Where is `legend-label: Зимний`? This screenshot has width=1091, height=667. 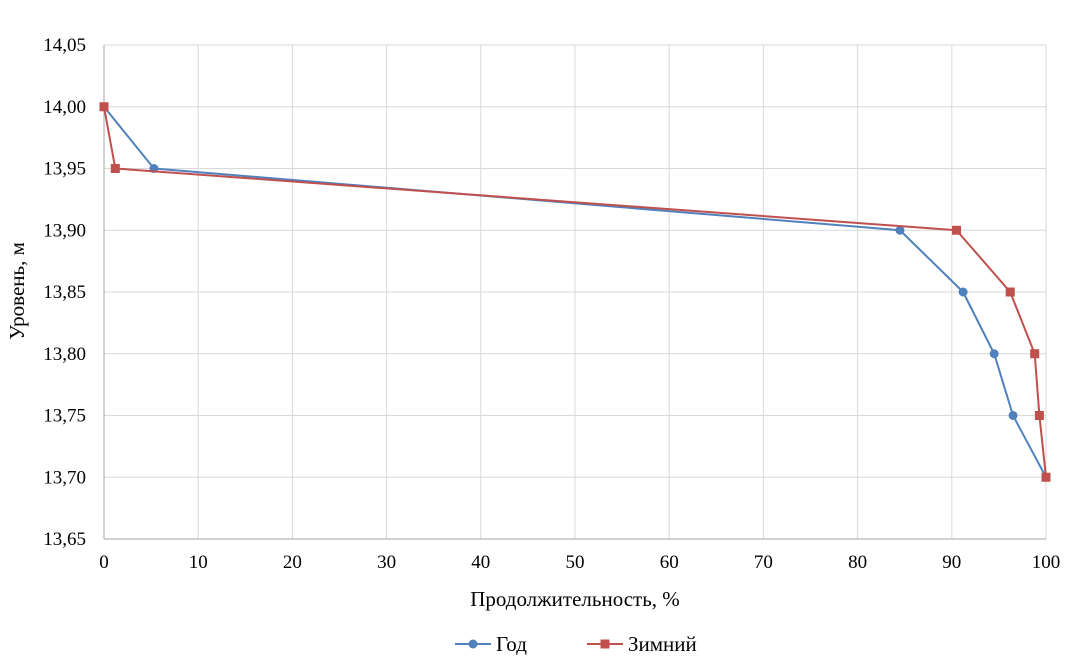
legend-label: Зимний is located at coordinates (662, 644).